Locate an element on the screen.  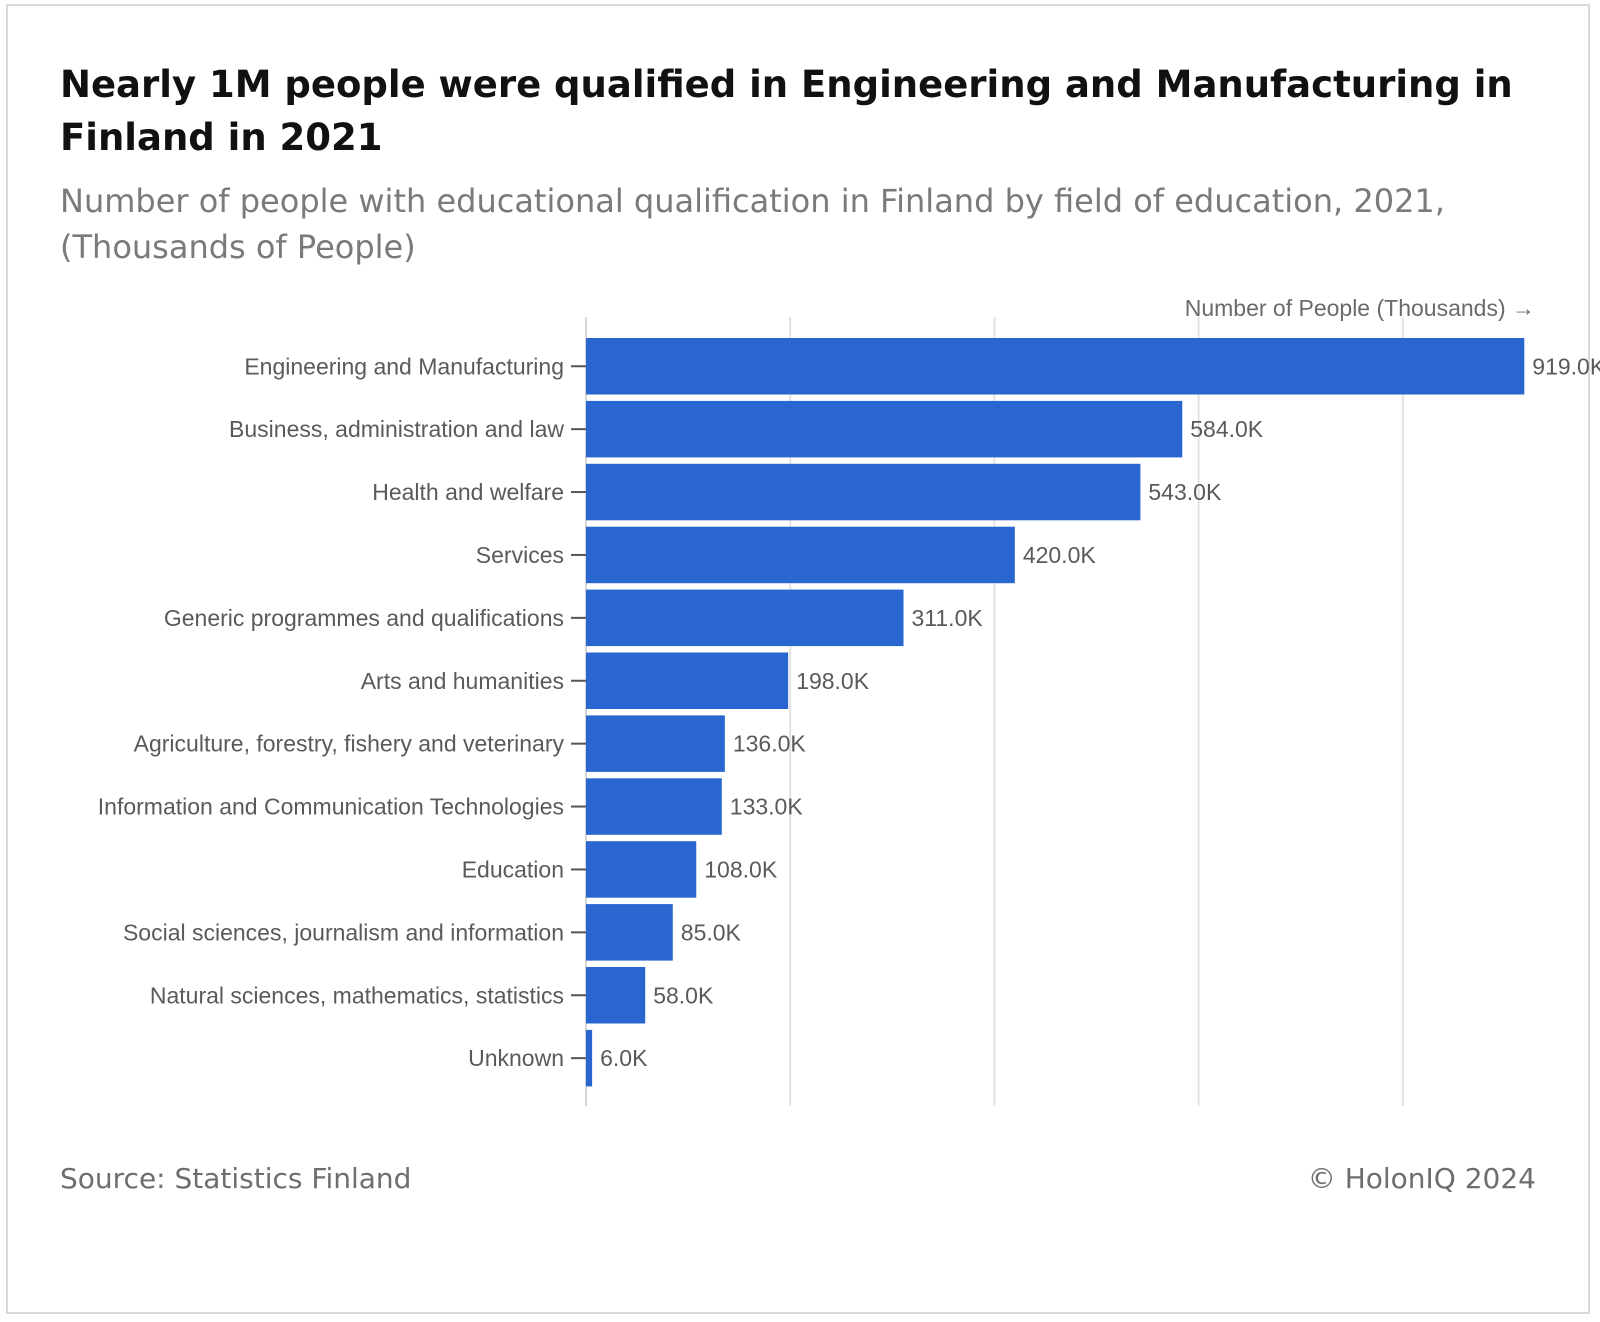
category-label: Unknown is located at coordinates (516, 1058).